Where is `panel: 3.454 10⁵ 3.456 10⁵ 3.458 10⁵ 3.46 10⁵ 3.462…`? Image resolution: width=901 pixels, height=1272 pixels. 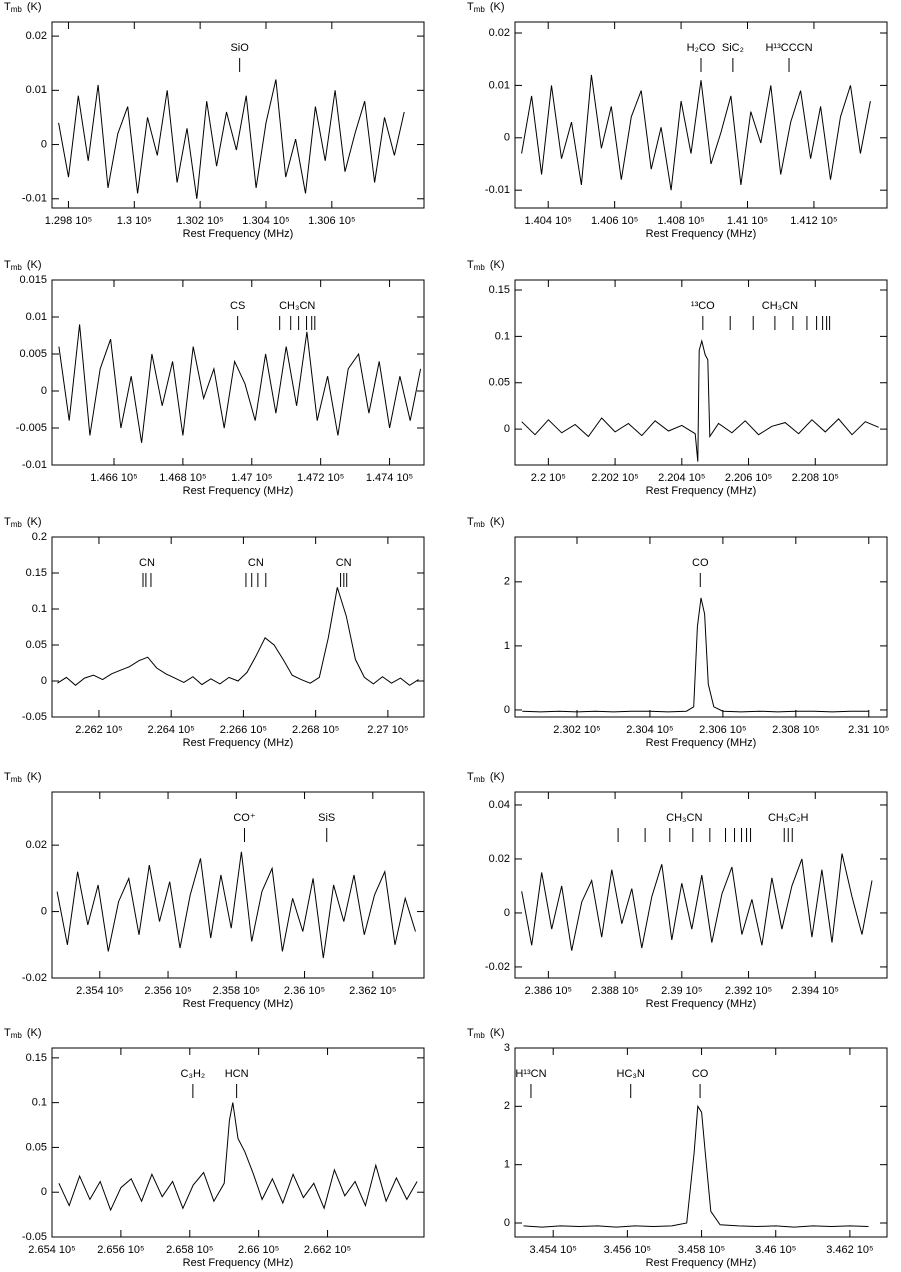 panel: 3.454 10⁵ 3.456 10⁵ 3.458 10⁵ 3.46 10⁵ 3.462… is located at coordinates (677, 1148).